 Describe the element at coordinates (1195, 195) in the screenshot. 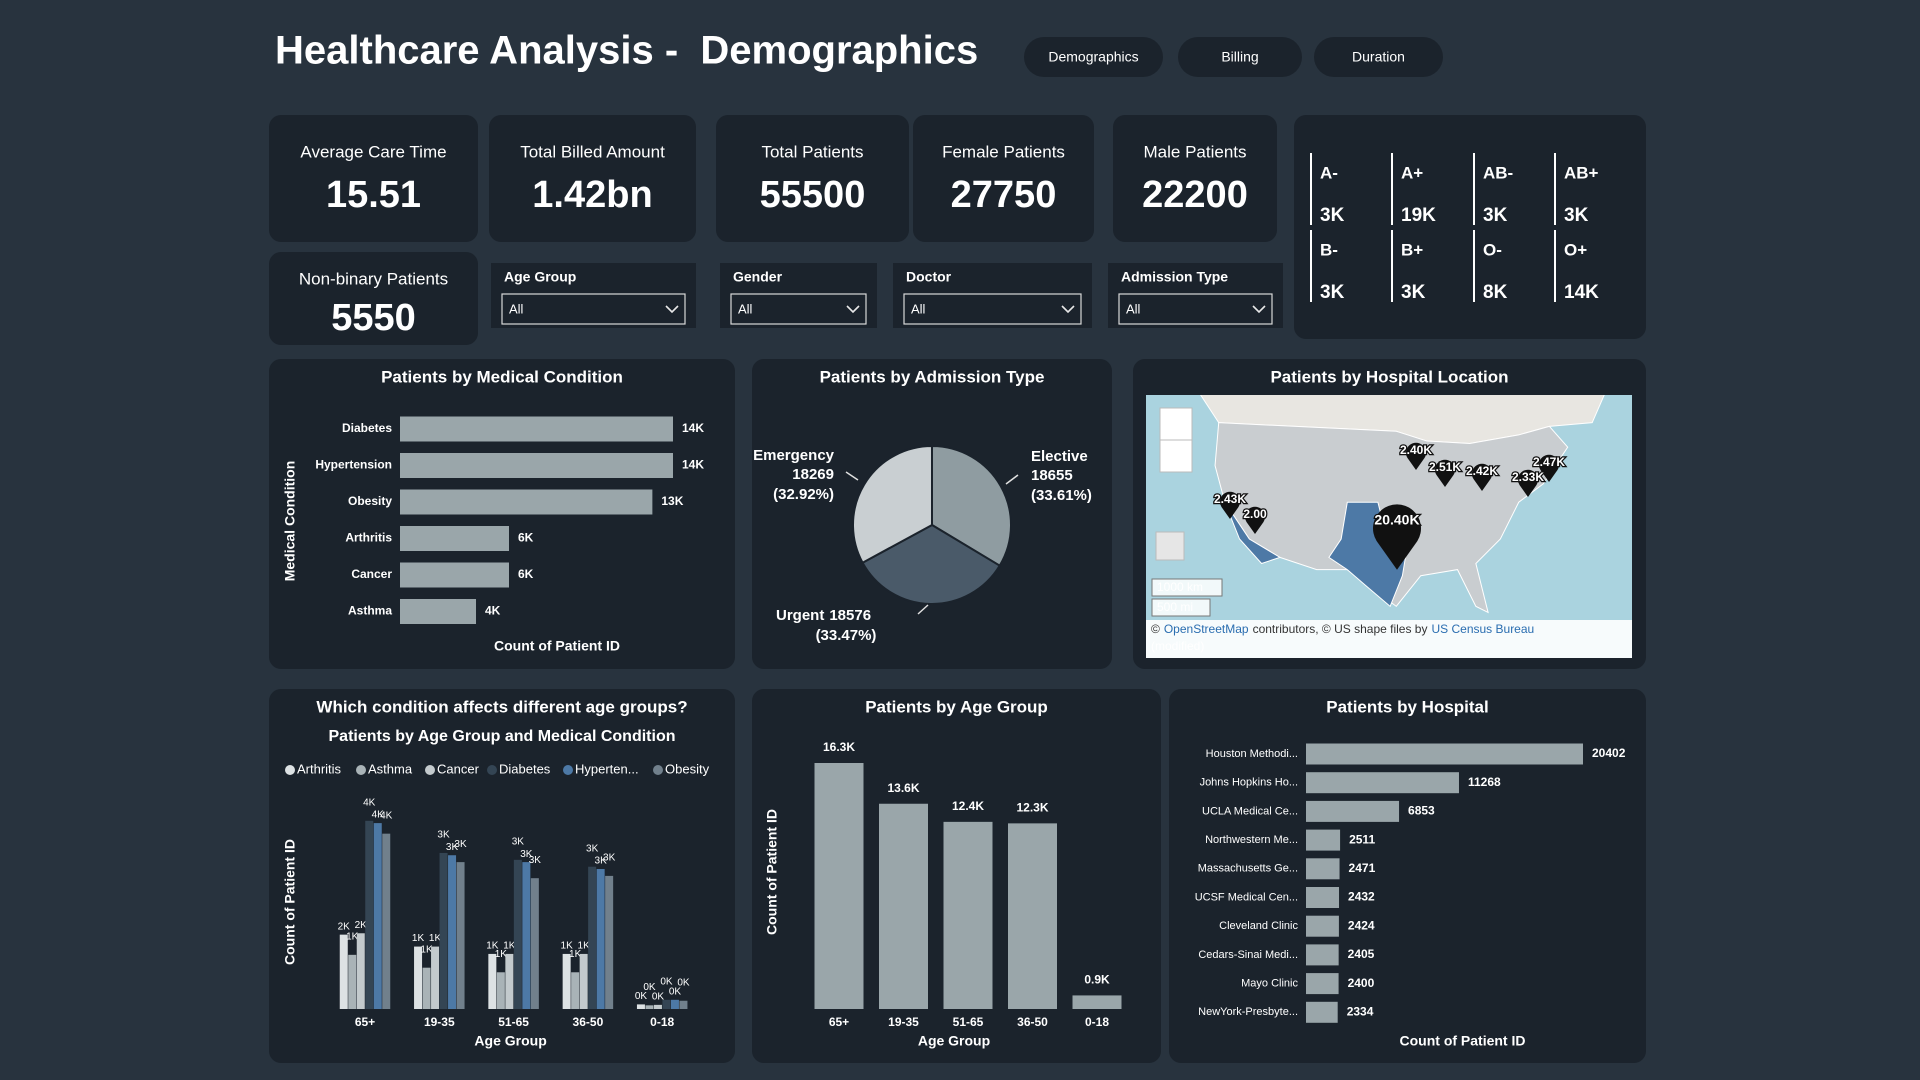

I see `kpi-value: 22200` at that location.